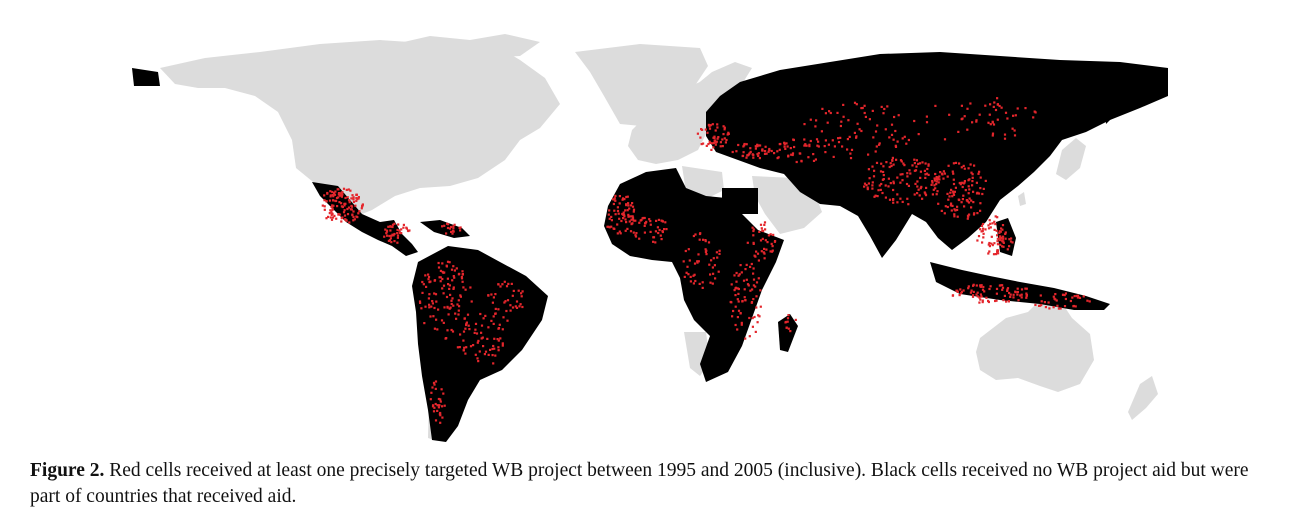 The width and height of the screenshot is (1299, 515). I want to click on arctic-islands, so click(467, 47).